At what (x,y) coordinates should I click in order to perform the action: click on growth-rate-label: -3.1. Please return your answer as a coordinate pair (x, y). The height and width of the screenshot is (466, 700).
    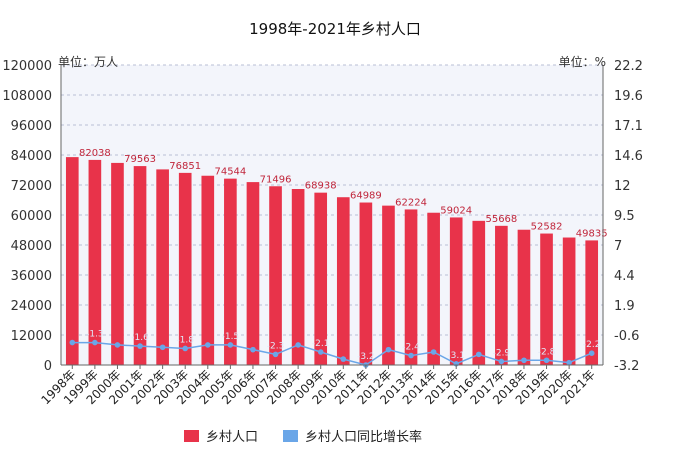
    Looking at the image, I should click on (456, 356).